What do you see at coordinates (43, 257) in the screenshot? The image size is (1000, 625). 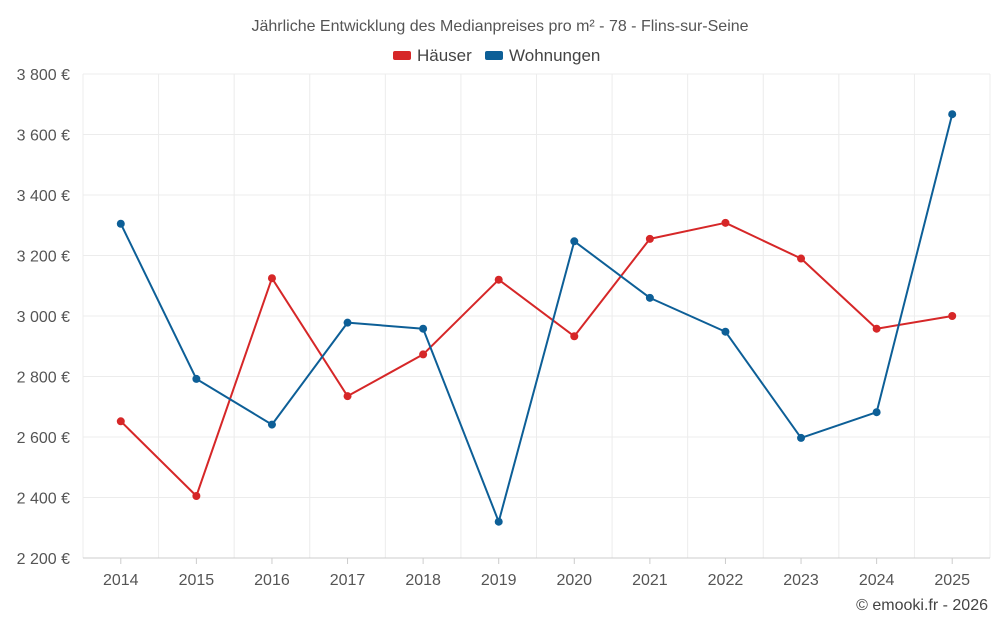 I see `y-tick-label: 3 200 €` at bounding box center [43, 257].